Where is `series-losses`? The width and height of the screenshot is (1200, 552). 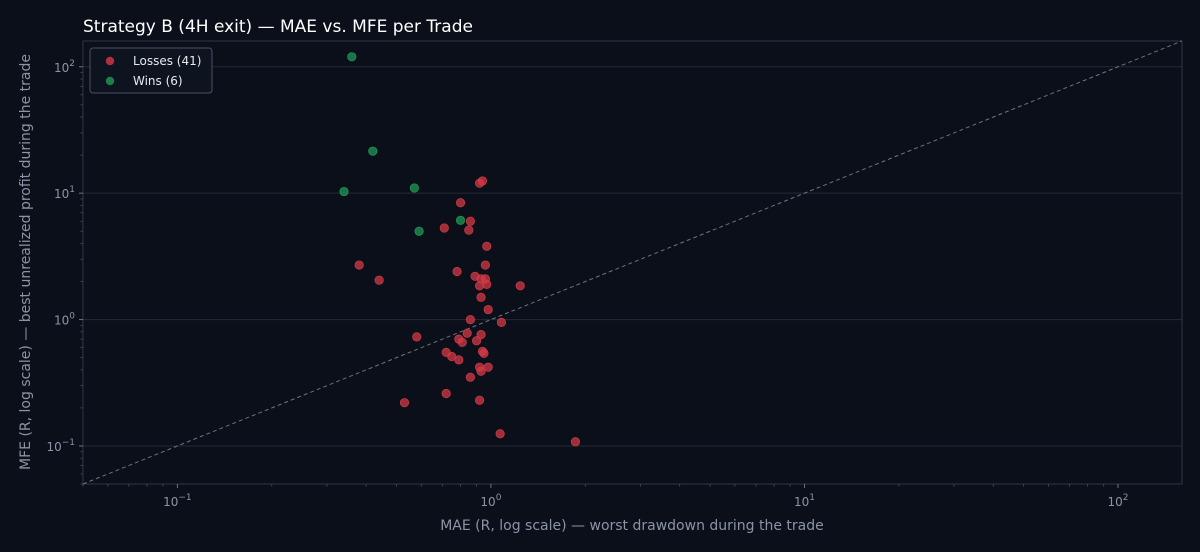 series-losses is located at coordinates (467, 311).